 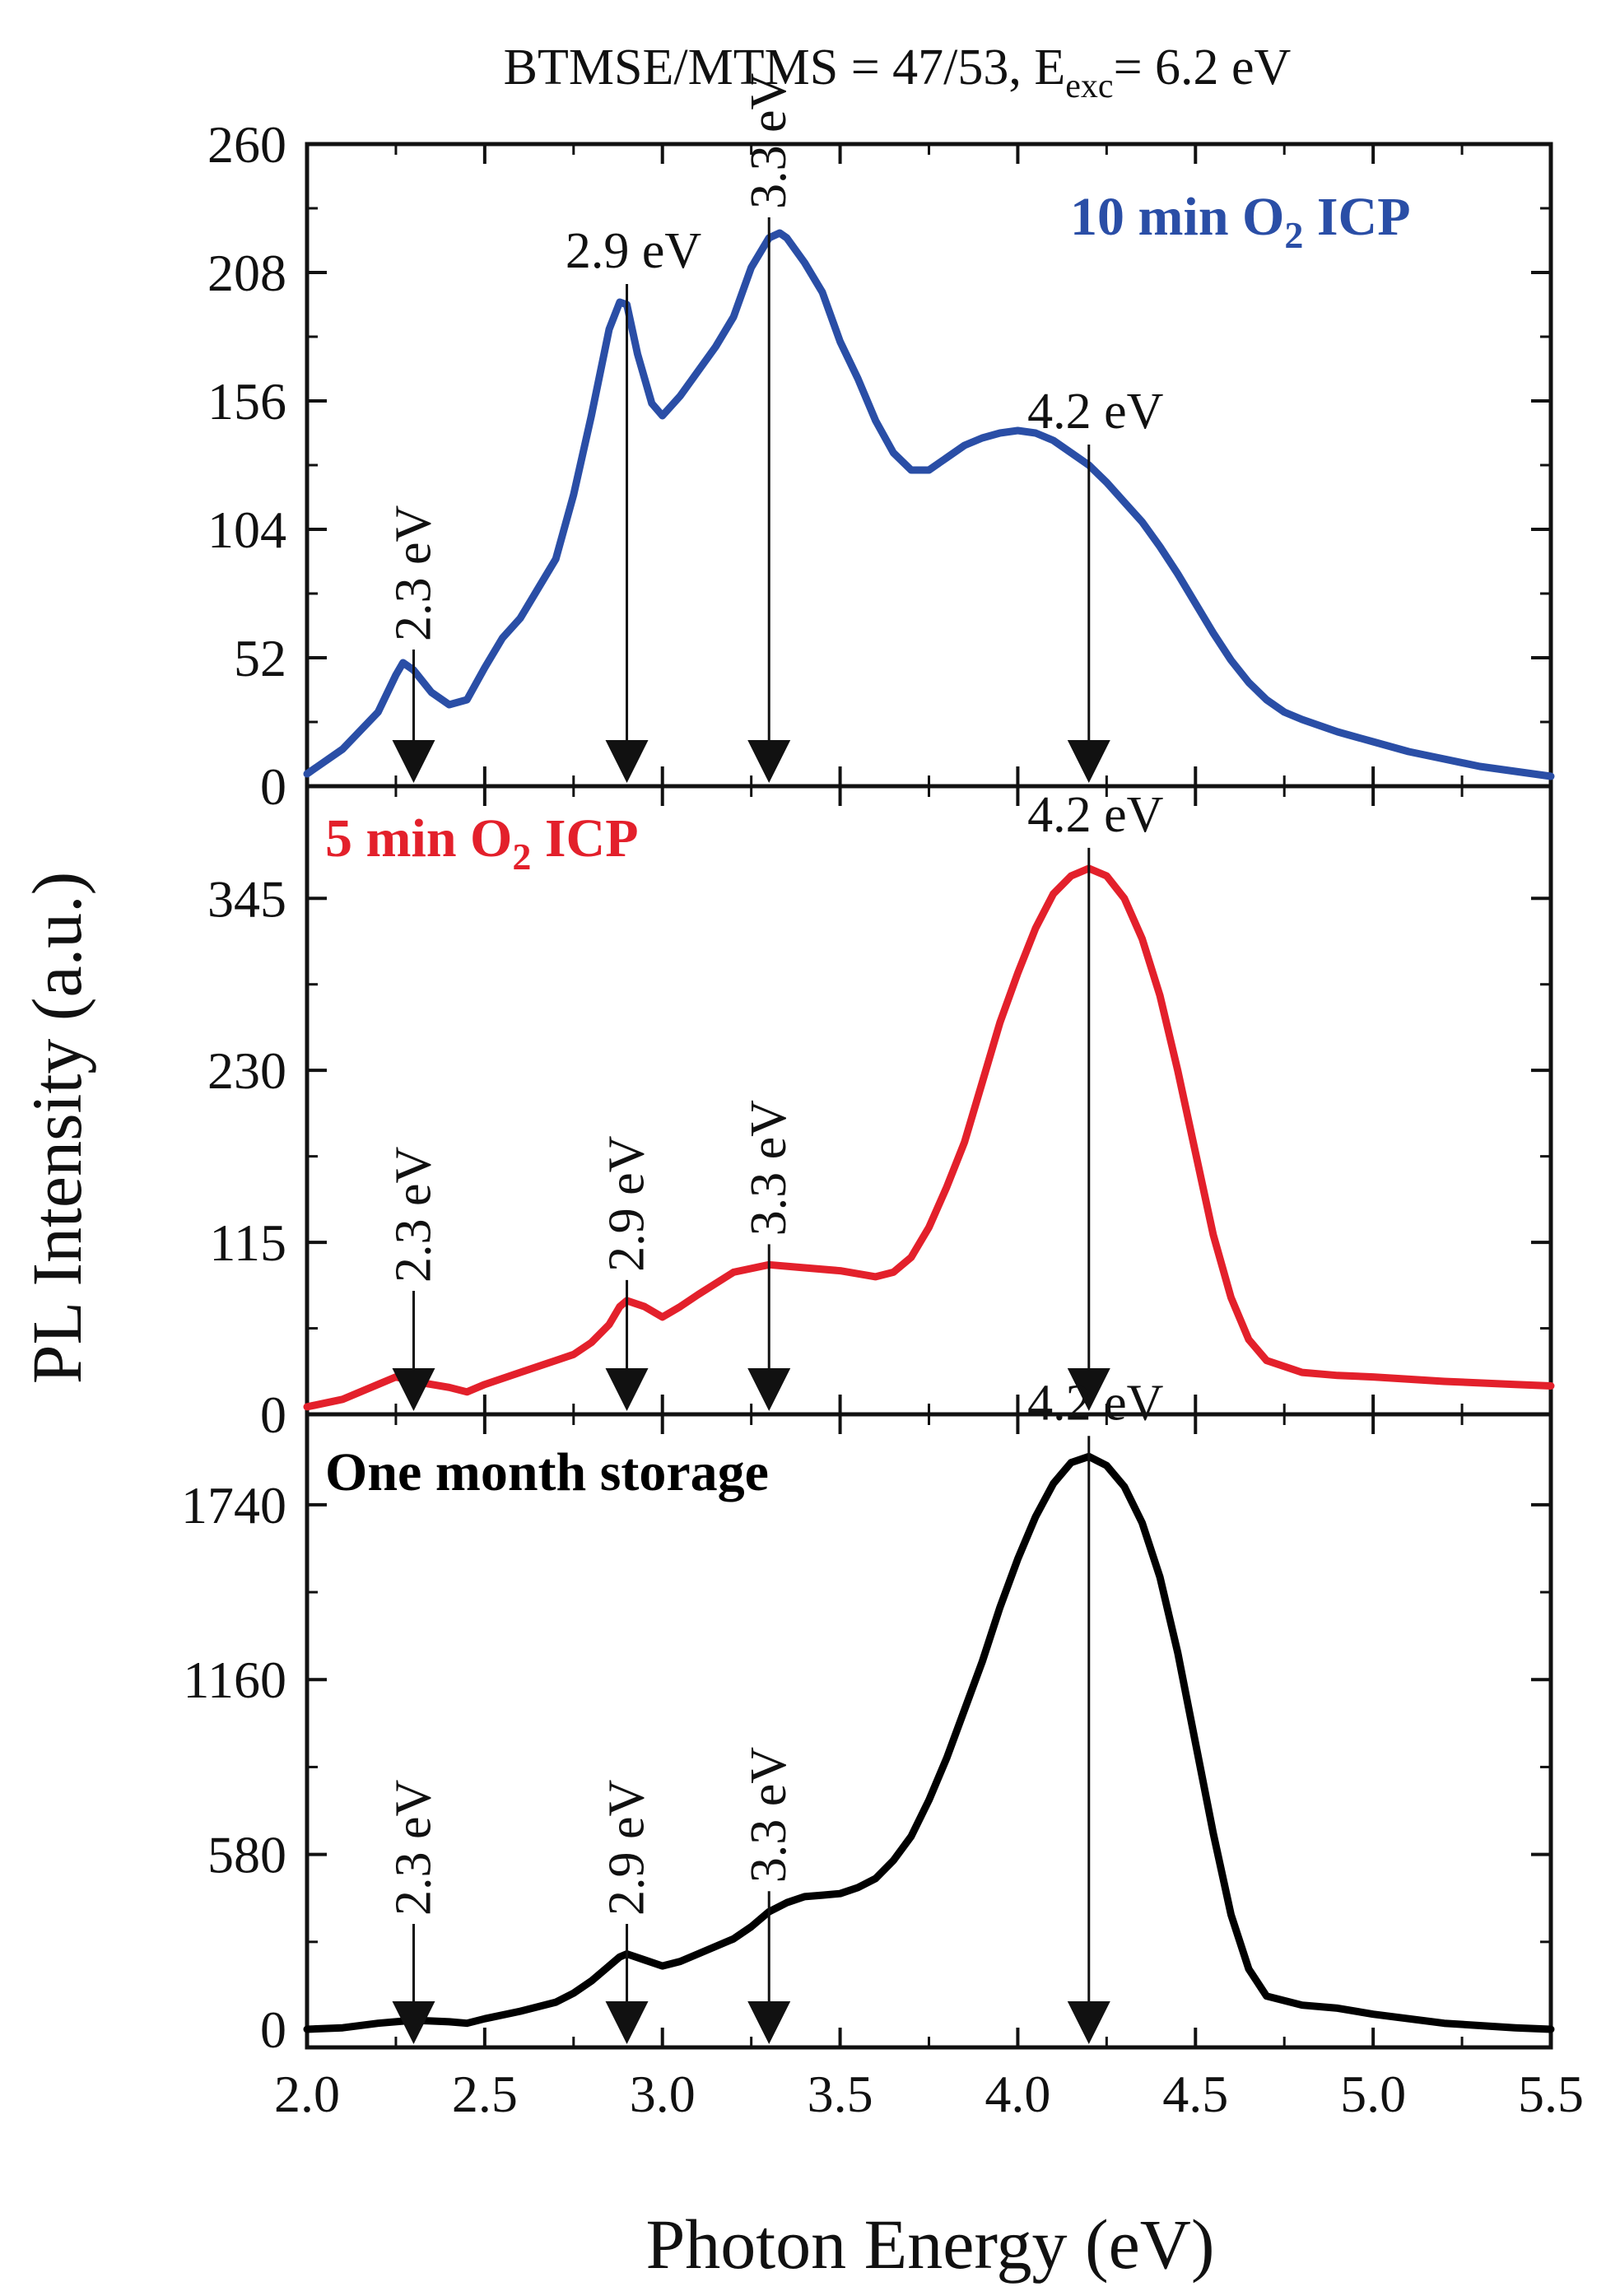 I want to click on y-tick-label: 260, so click(x=246, y=144).